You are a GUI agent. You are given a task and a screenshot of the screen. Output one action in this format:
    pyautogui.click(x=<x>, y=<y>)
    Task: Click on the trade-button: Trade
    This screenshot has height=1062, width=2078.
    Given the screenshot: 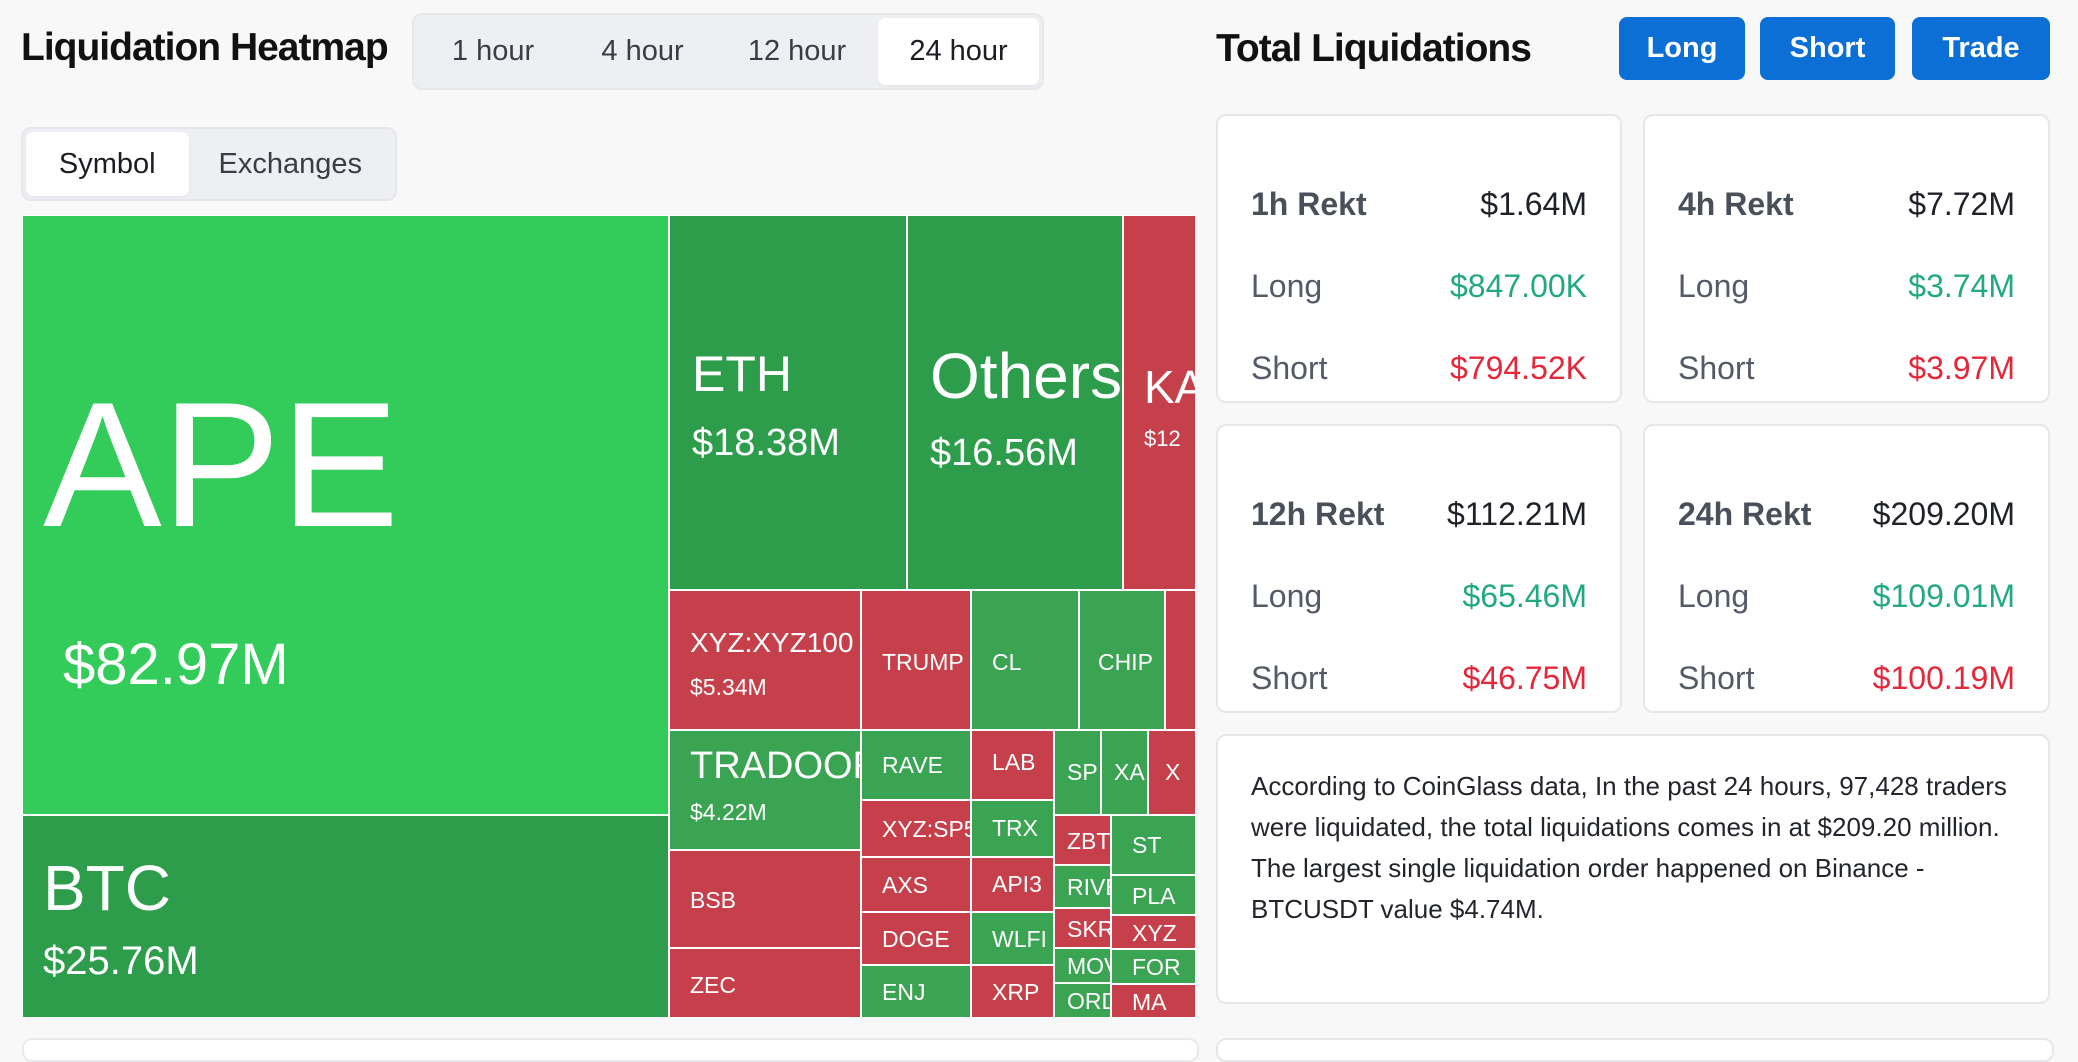 What is the action you would take?
    pyautogui.click(x=1981, y=48)
    